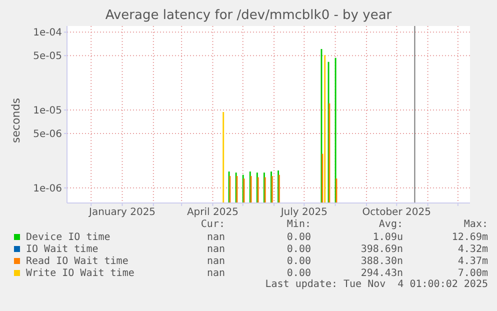  I want to click on x-tick-label: October 2025, so click(396, 212).